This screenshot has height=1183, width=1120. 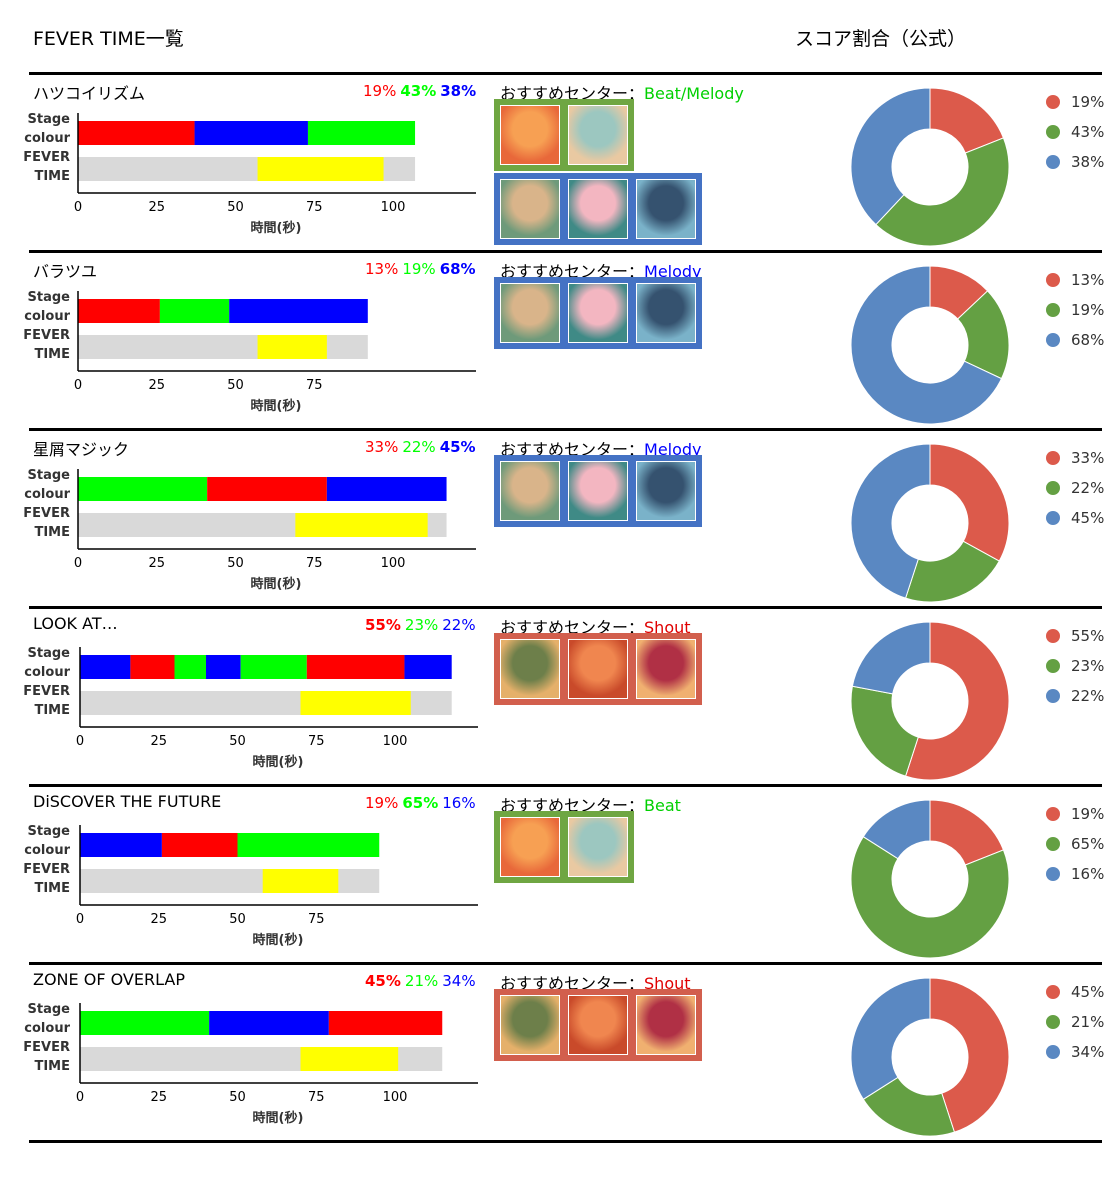 I want to click on legend-item: 34%, so click(x=1075, y=1052).